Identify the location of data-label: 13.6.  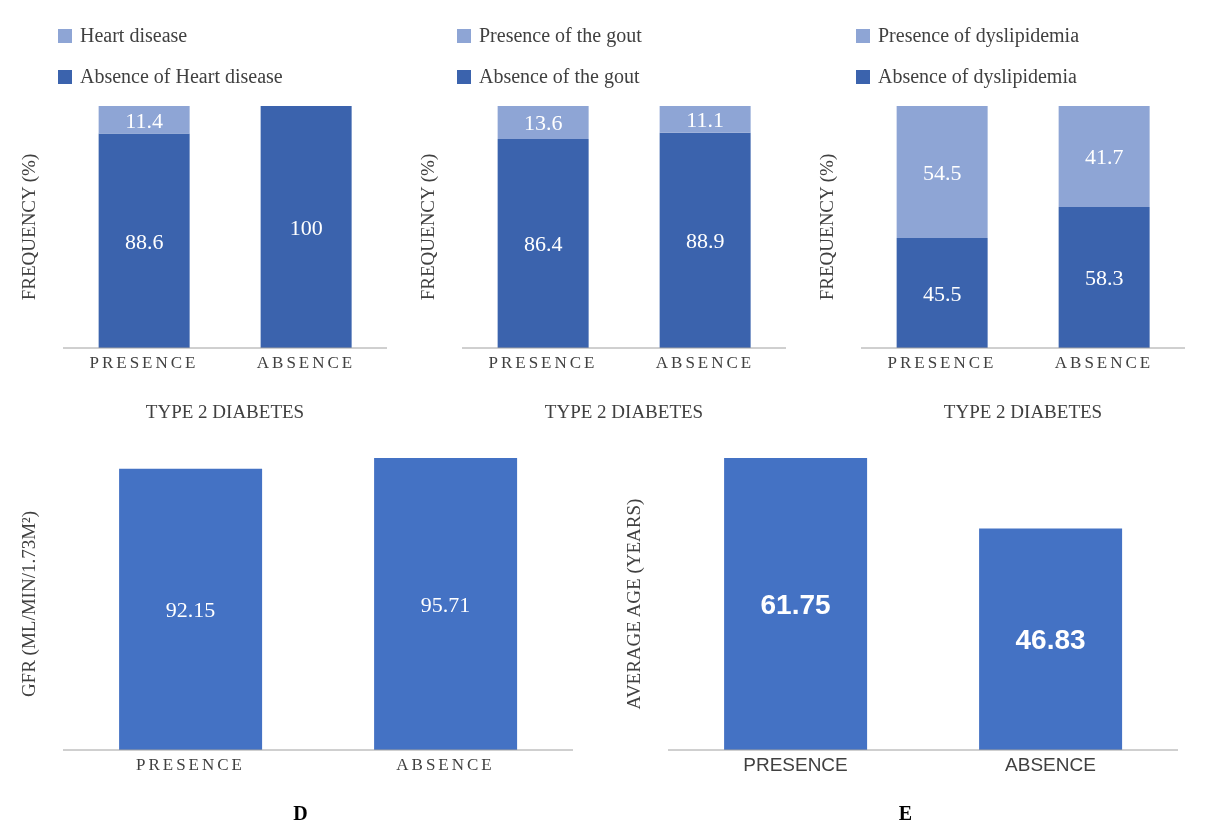
(543, 123).